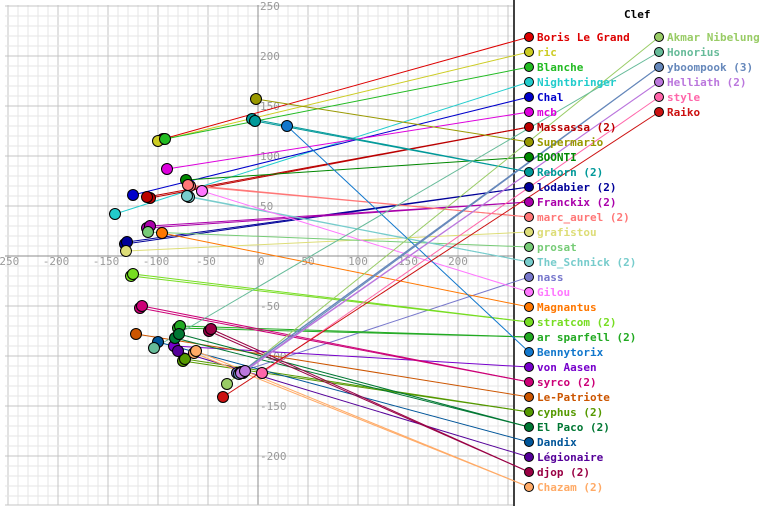 Image resolution: width=767 pixels, height=506 pixels. I want to click on legend-label: Magnantus, so click(567, 307).